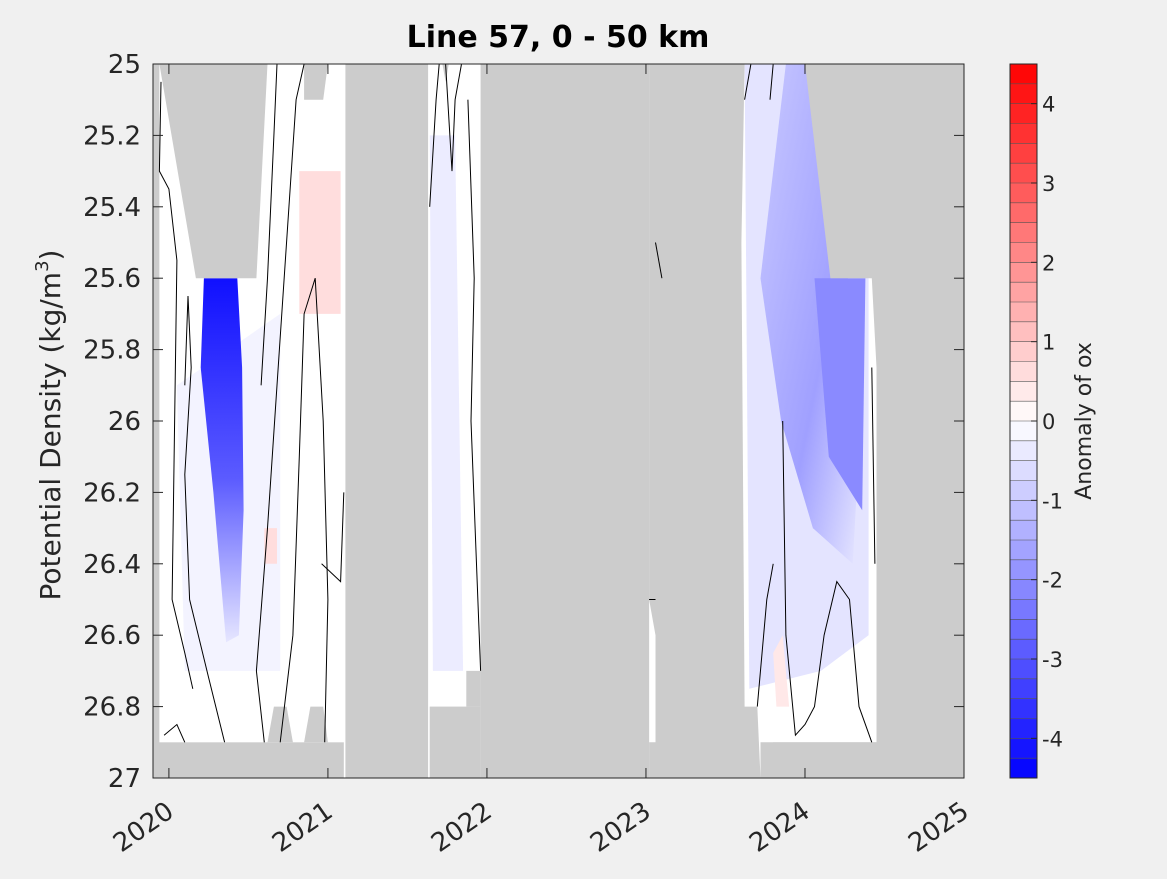 This screenshot has width=1167, height=879. I want to click on missing-data-2023, so click(705, 421).